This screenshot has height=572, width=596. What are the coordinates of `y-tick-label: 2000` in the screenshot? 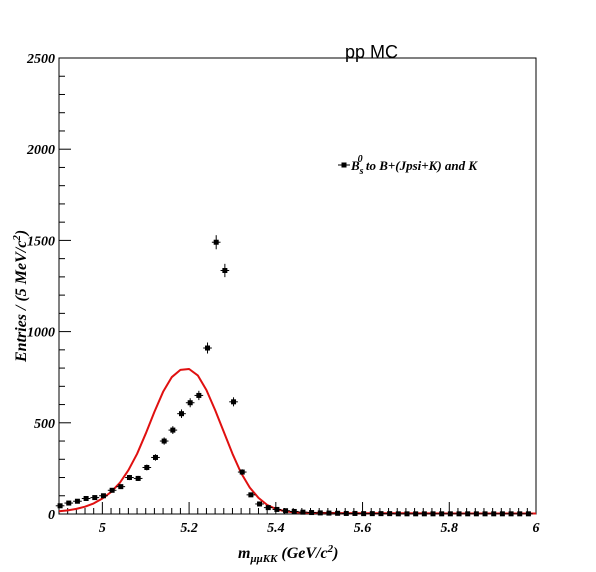 It's located at (40, 150).